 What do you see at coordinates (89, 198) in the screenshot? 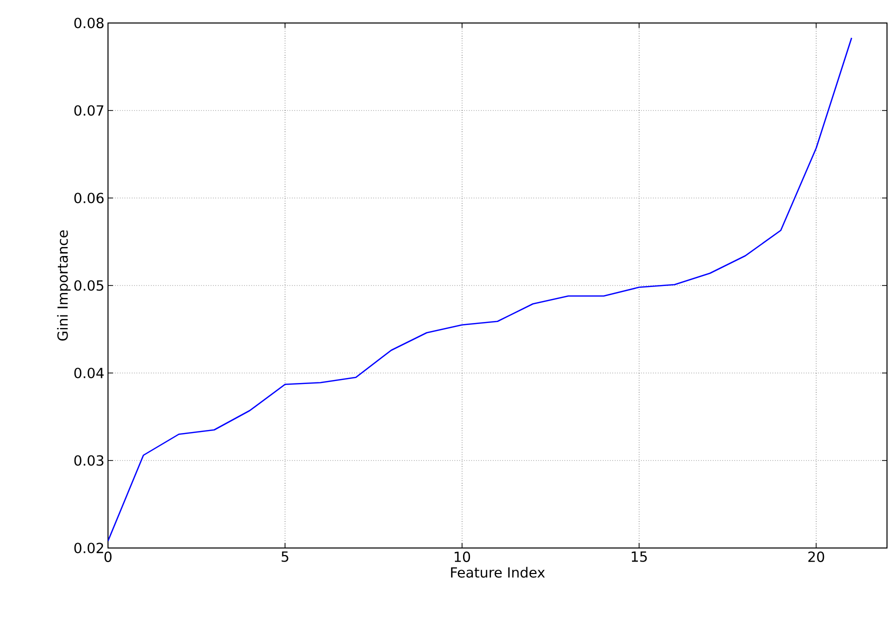
I see `y-tick-label: 0.06` at bounding box center [89, 198].